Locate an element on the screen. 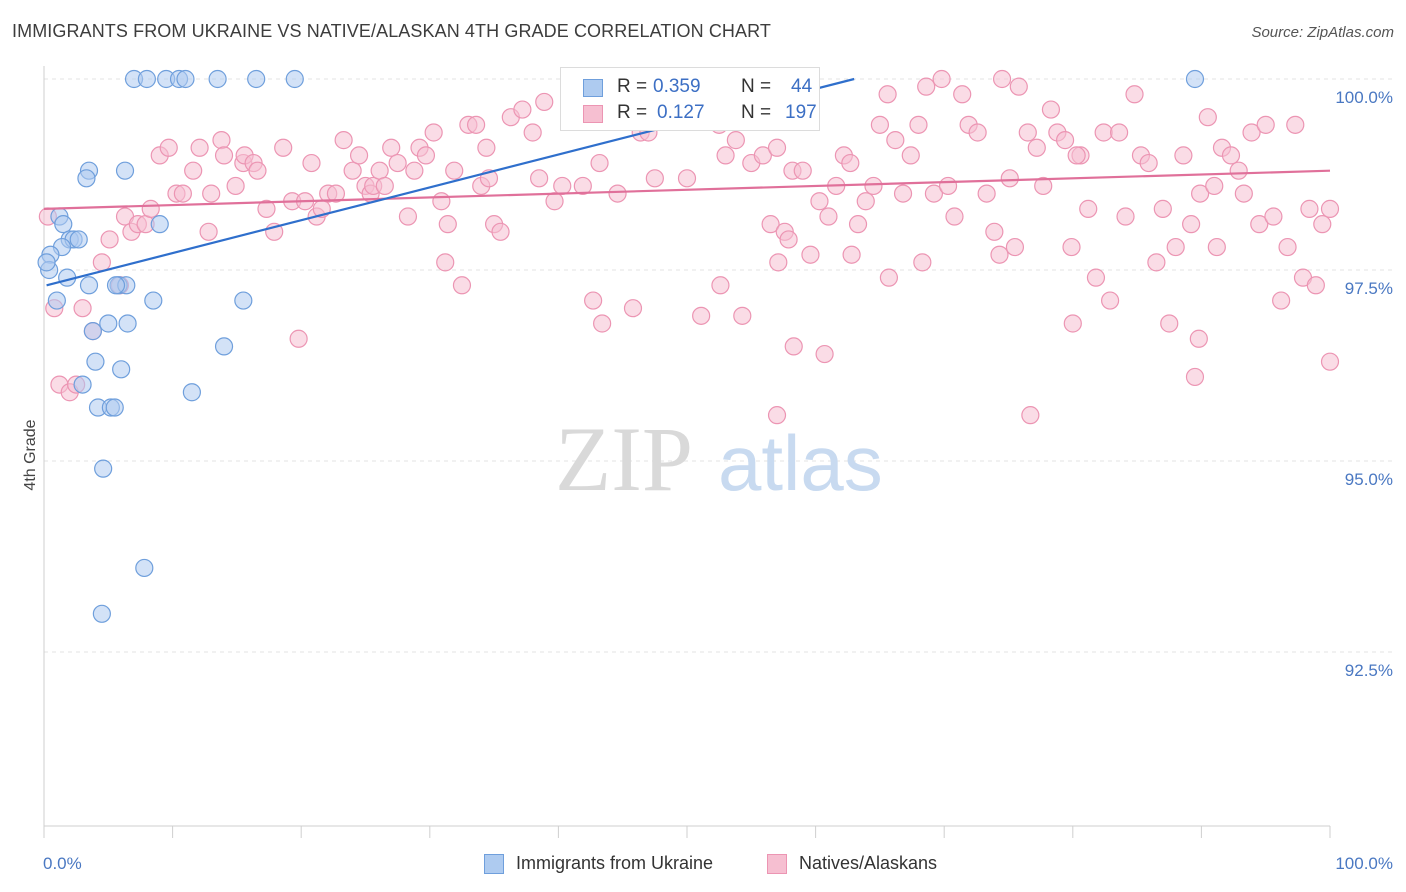 Image resolution: width=1406 pixels, height=892 pixels. x-tick-label-min: 0.0% is located at coordinates (62, 863).